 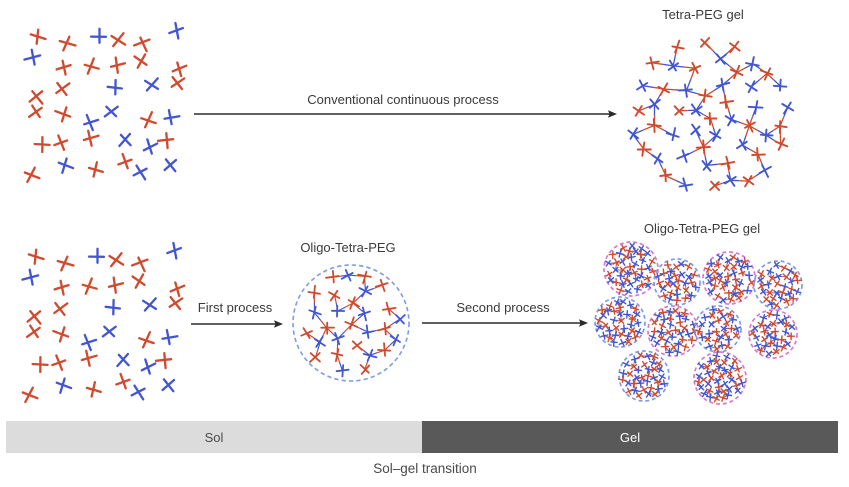 I want to click on svg-text: Oligo-Tetra-PEG gel, so click(x=702, y=228).